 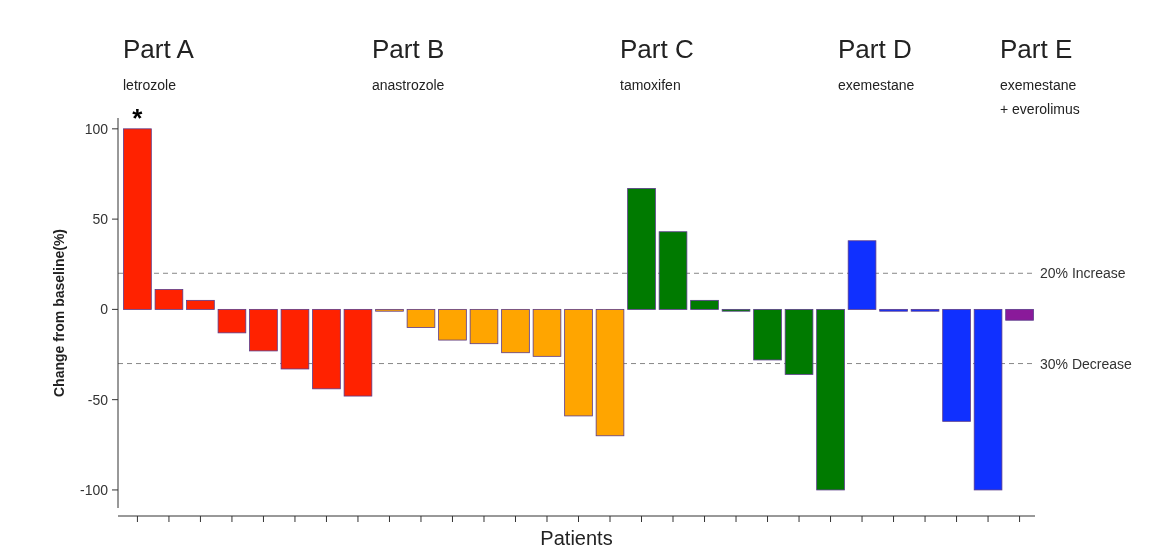 I want to click on y-tick-label: 0, so click(x=104, y=309).